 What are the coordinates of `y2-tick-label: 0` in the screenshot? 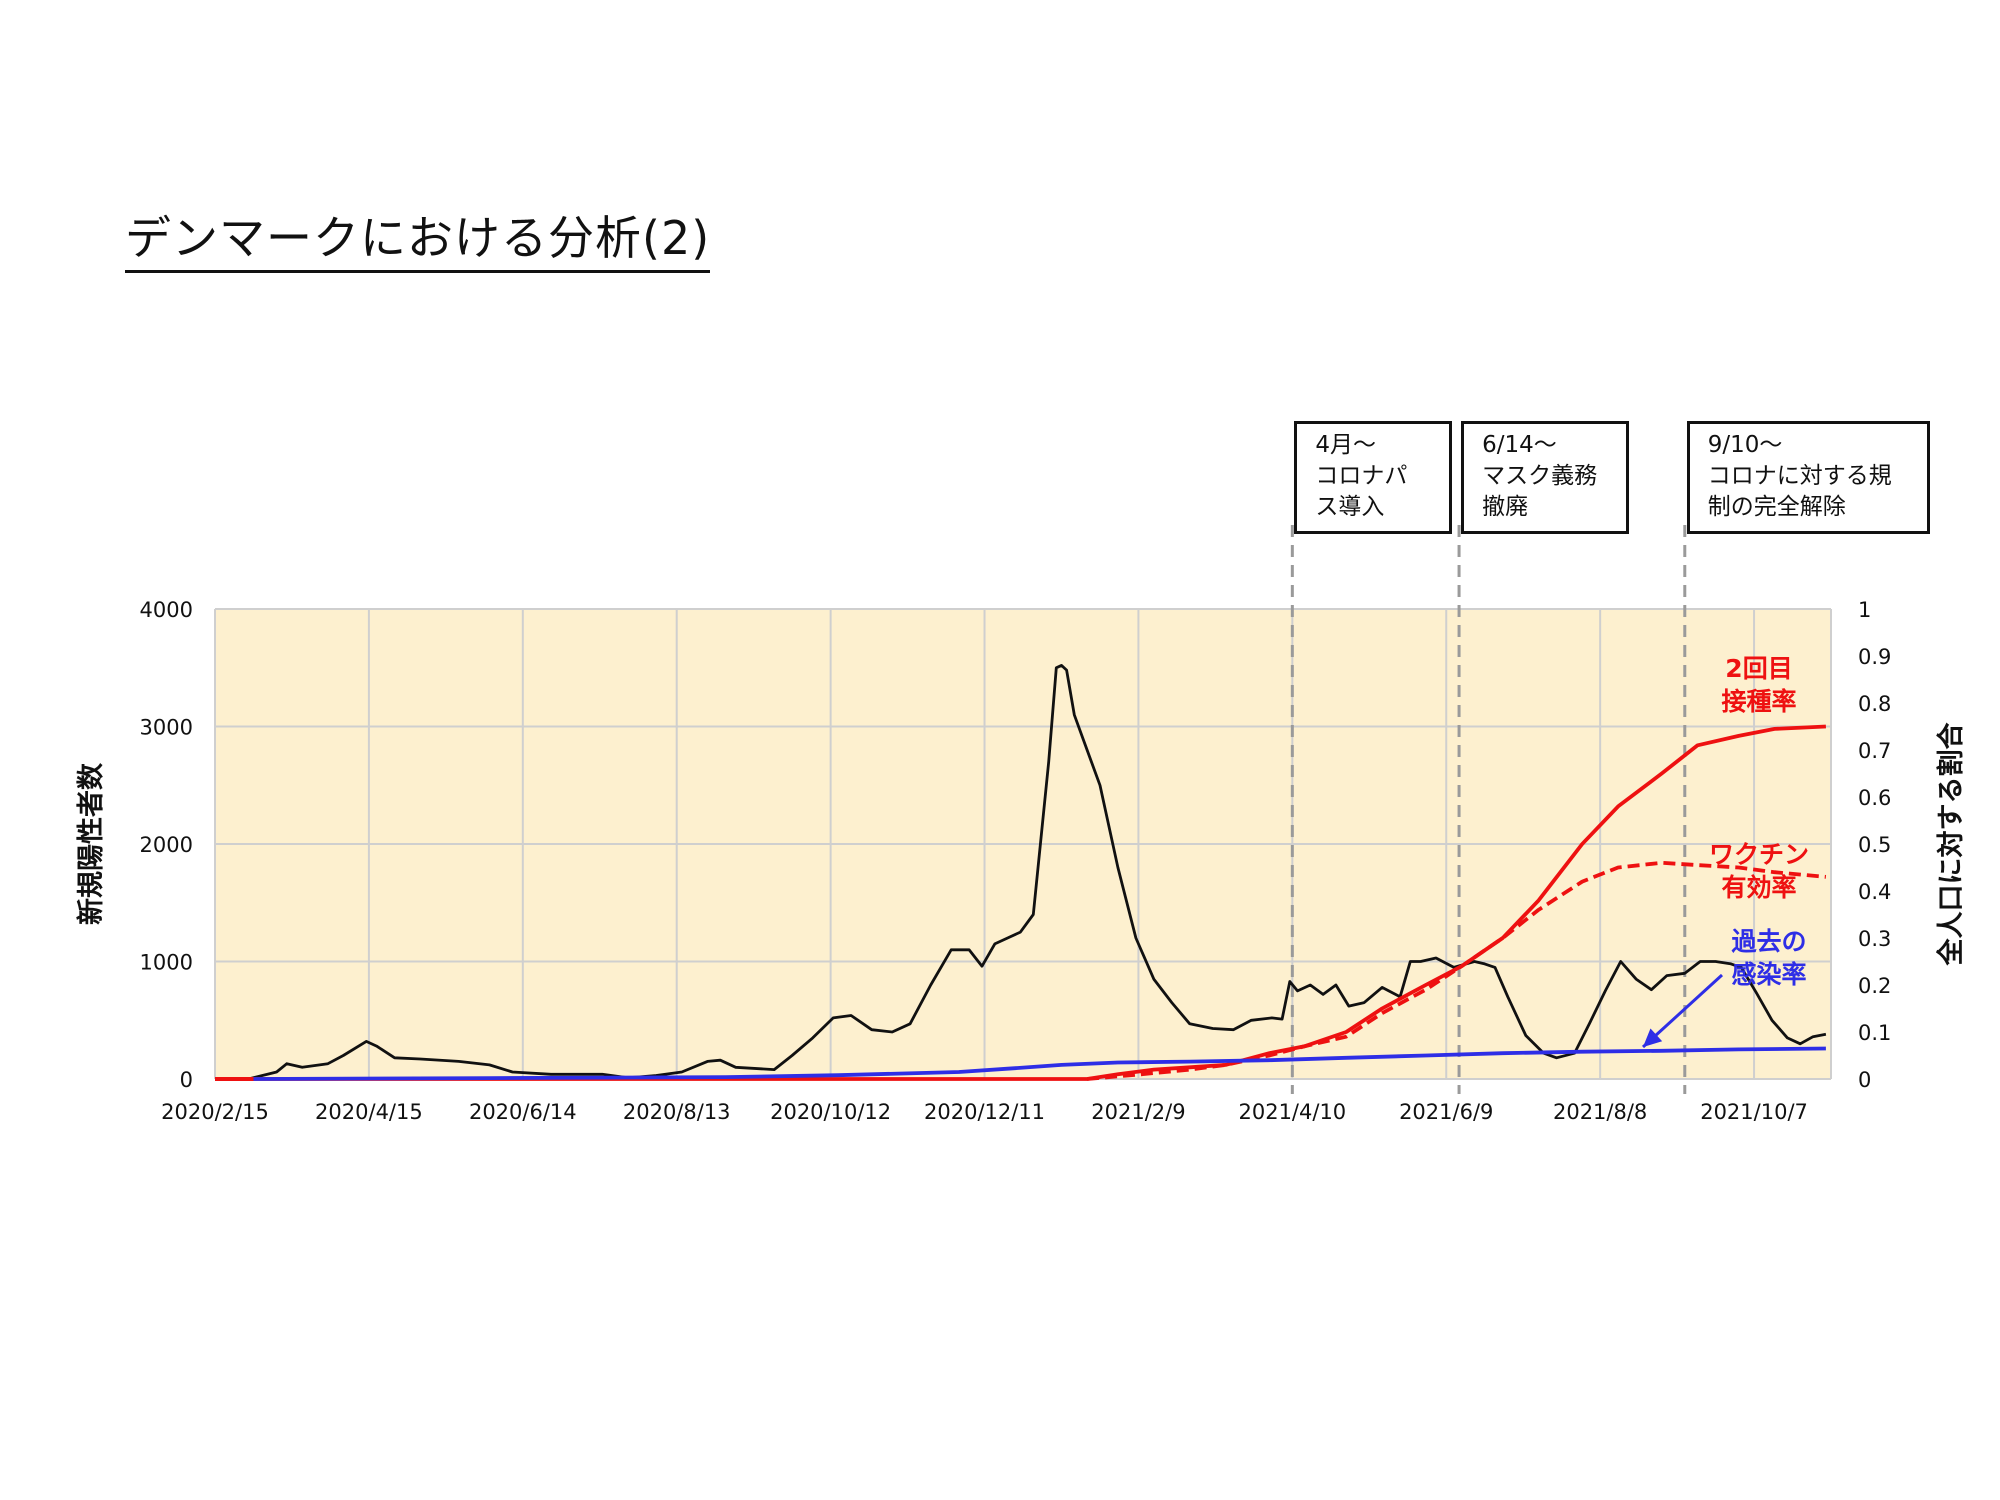 It's located at (1864, 1080).